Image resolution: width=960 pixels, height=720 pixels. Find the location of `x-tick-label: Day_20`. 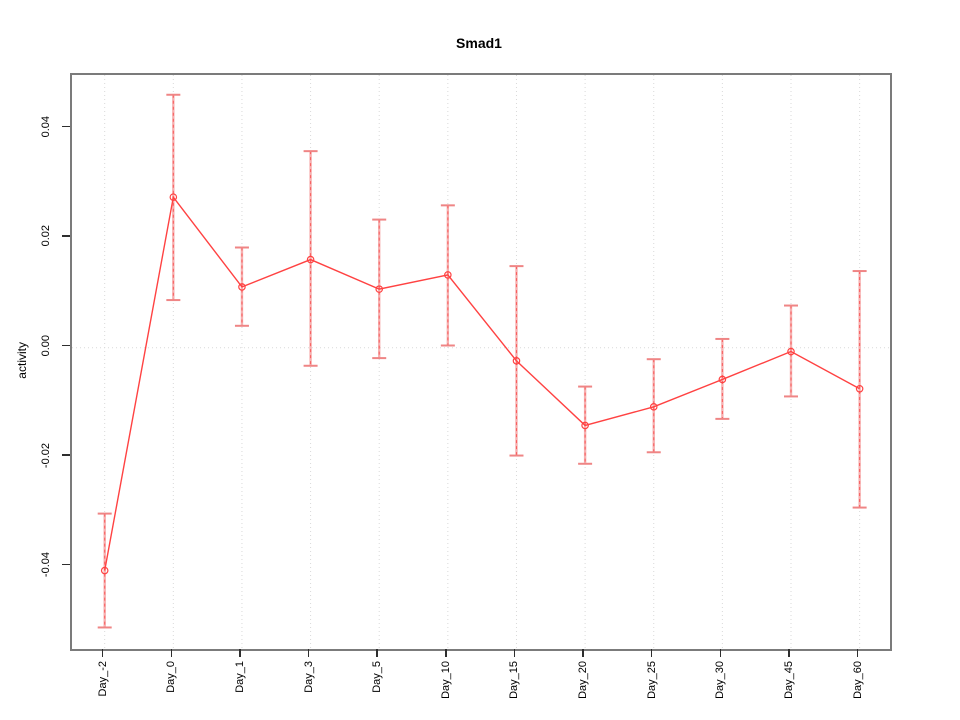

x-tick-label: Day_20 is located at coordinates (583, 690).